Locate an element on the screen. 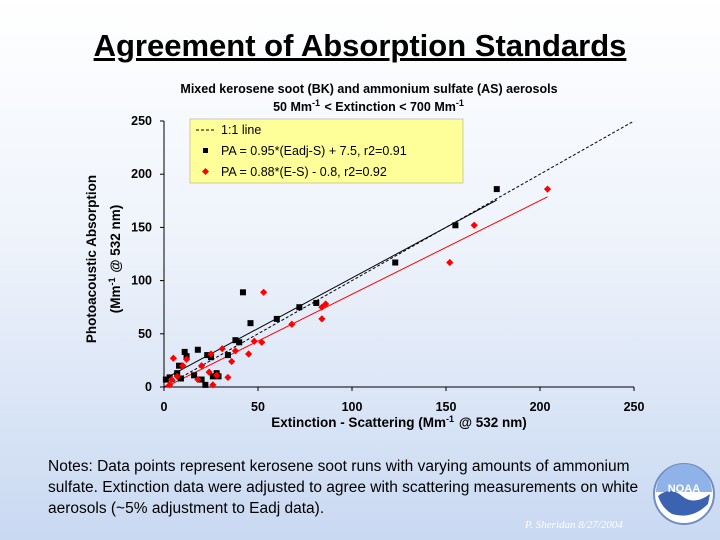 Image resolution: width=720 pixels, height=540 pixels. legend-1to1-label: 1:1 line is located at coordinates (241, 130).